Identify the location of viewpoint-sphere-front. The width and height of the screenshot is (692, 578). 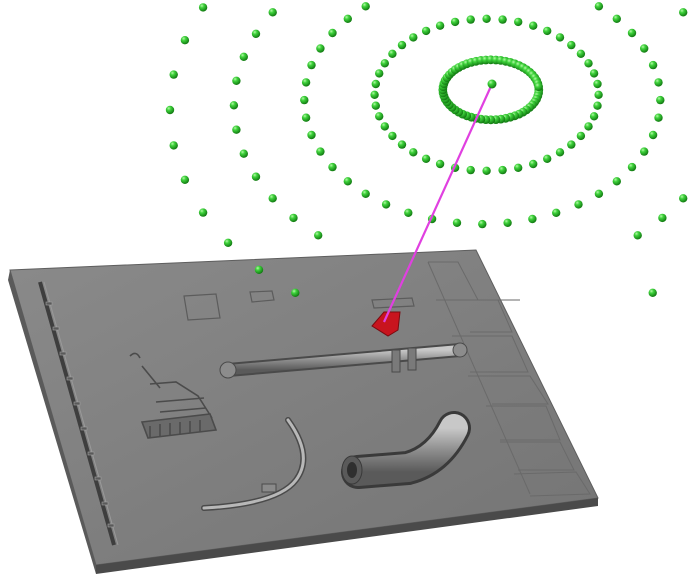
(455, 281).